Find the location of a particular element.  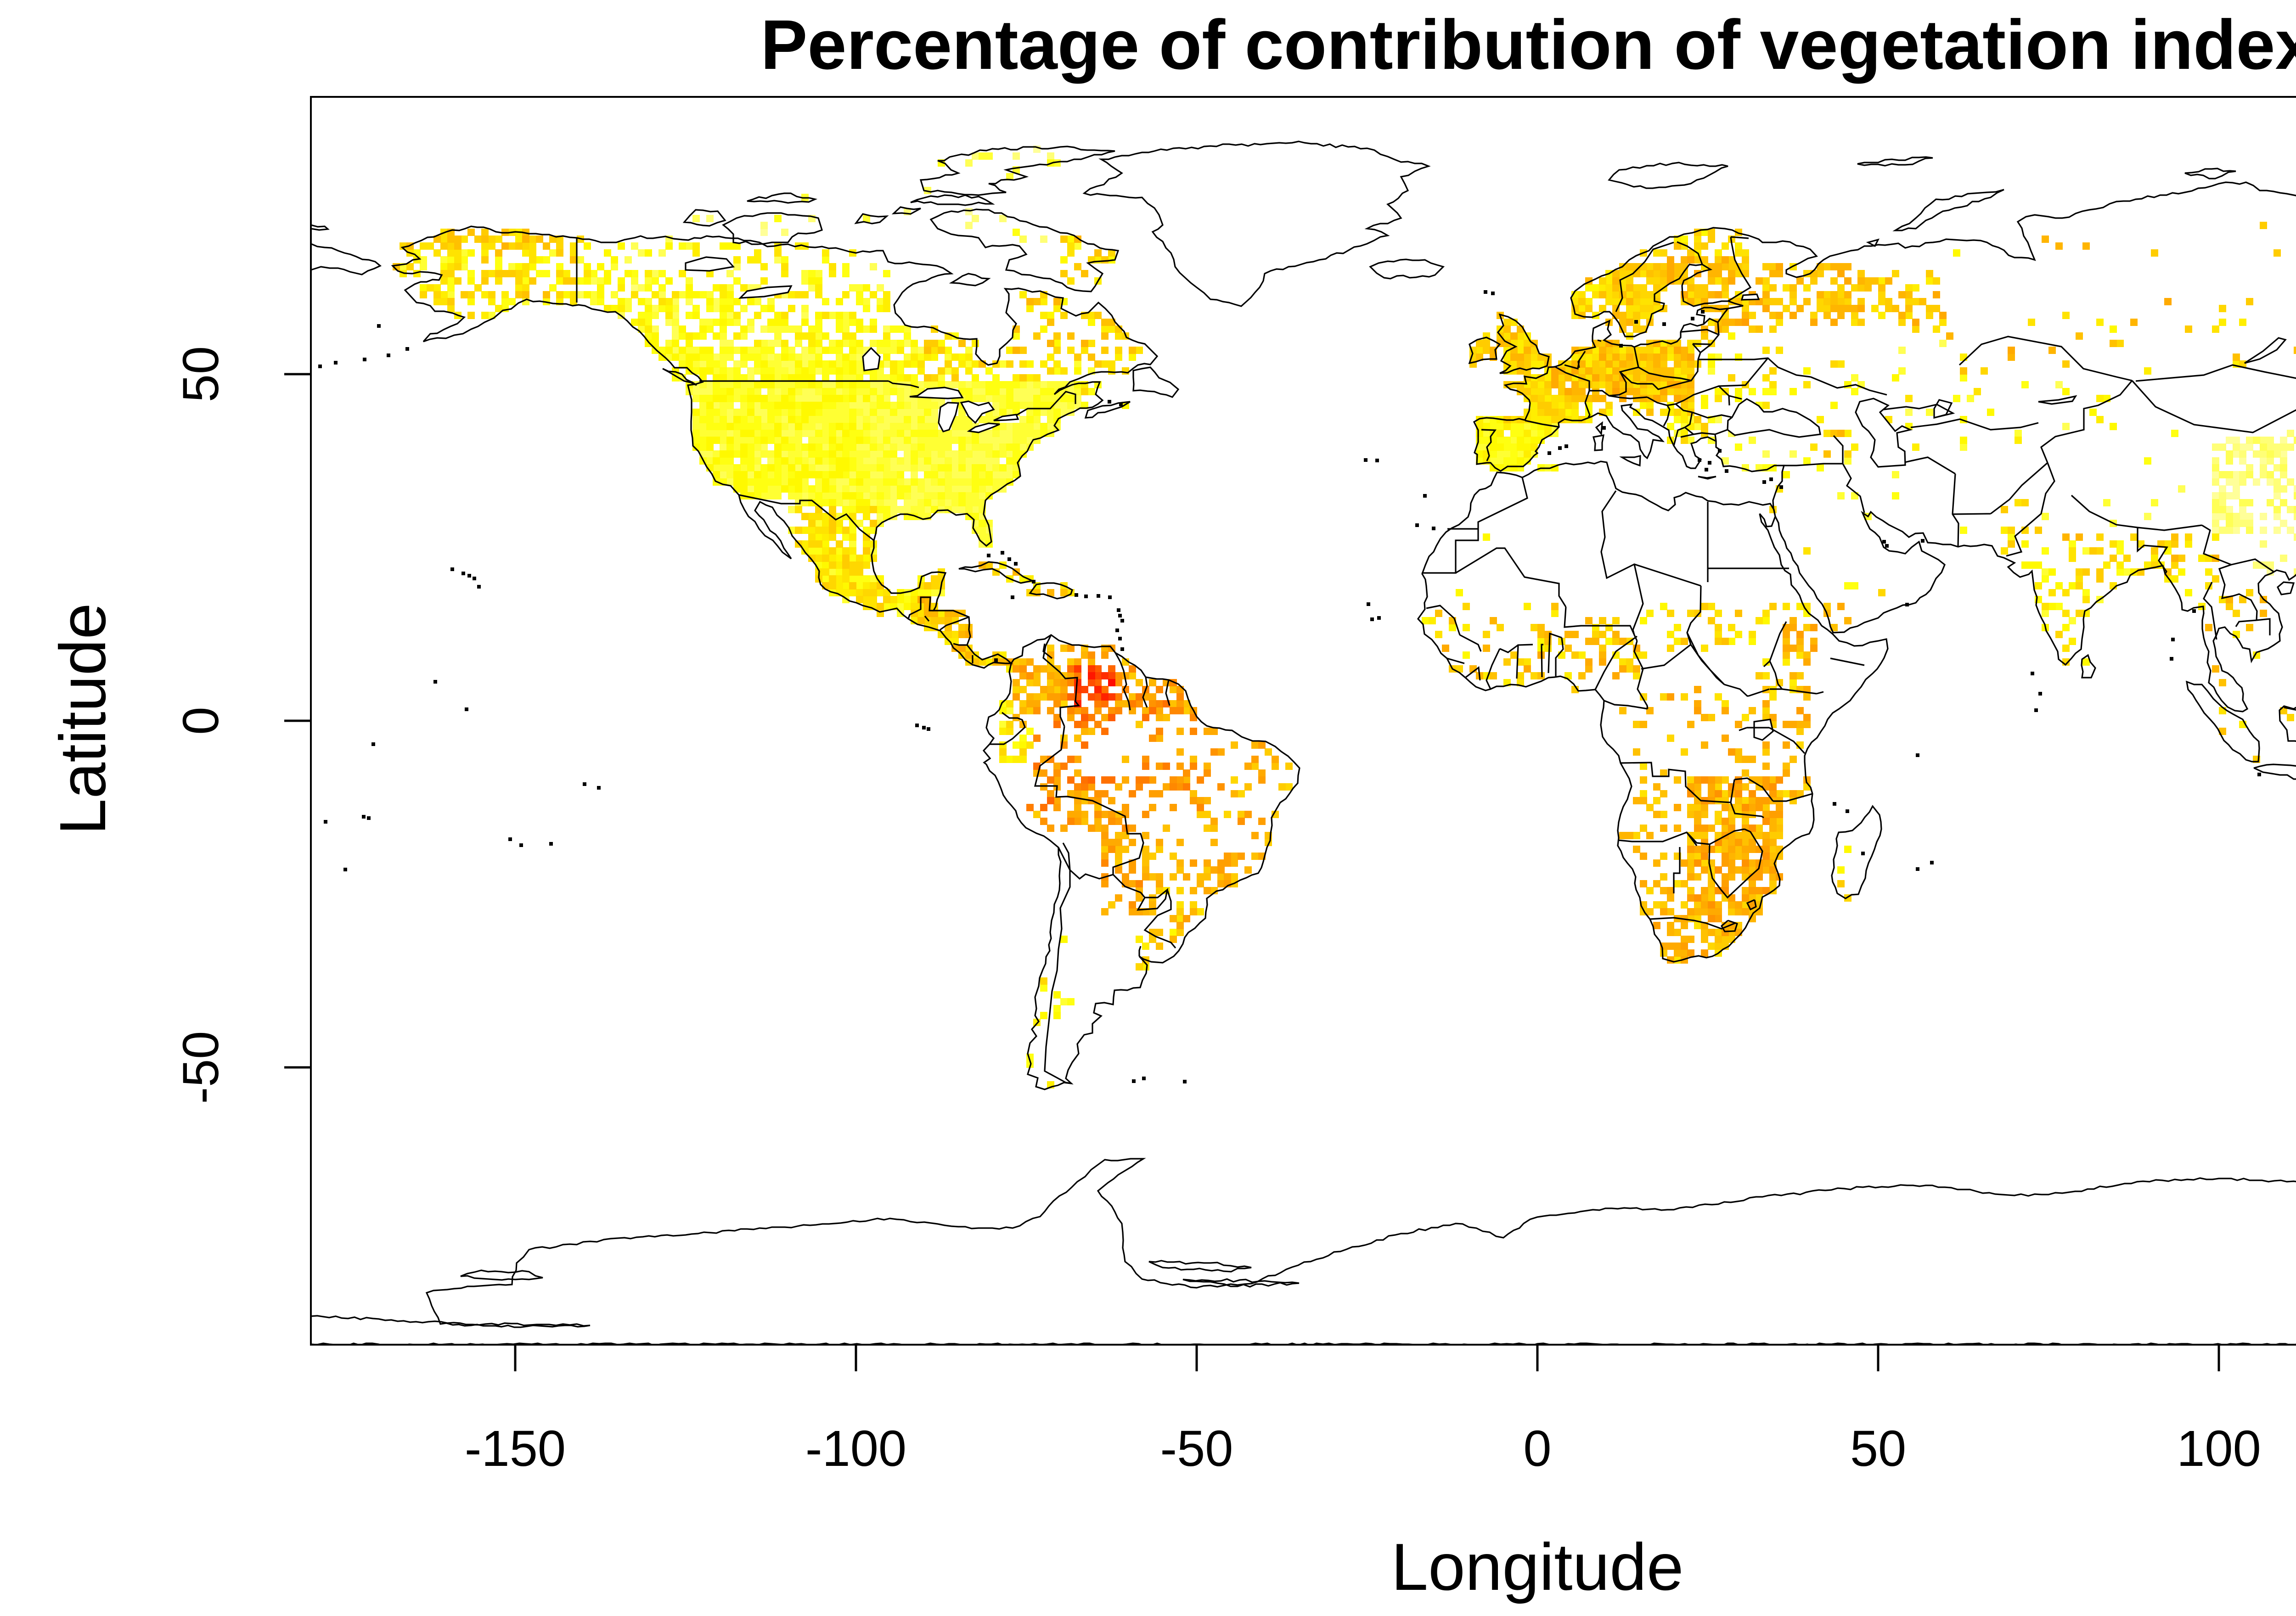

svg-text: 100 is located at coordinates (2219, 1448).